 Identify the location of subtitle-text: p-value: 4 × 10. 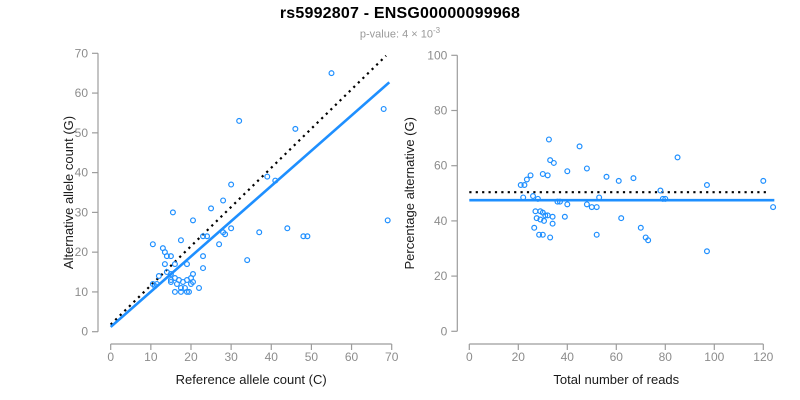
(396, 34).